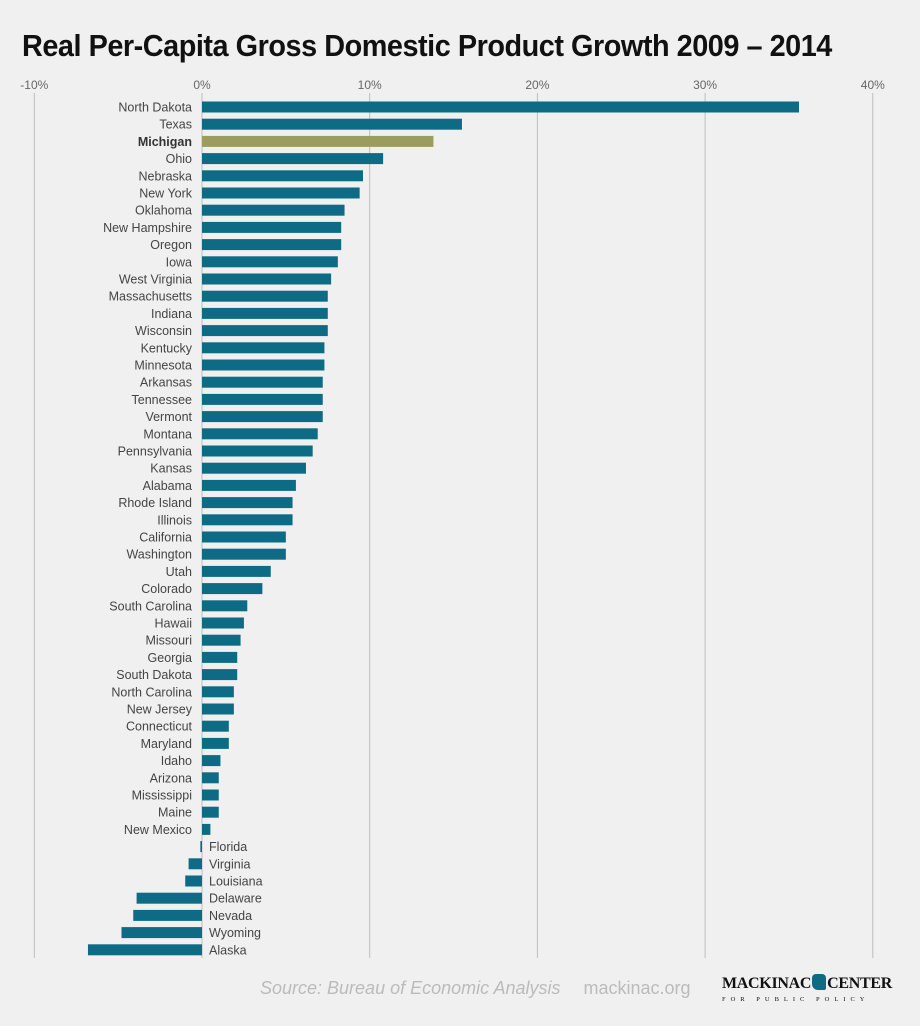 The height and width of the screenshot is (1026, 920). Describe the element at coordinates (166, 744) in the screenshot. I see `category-label: Maryland` at that location.